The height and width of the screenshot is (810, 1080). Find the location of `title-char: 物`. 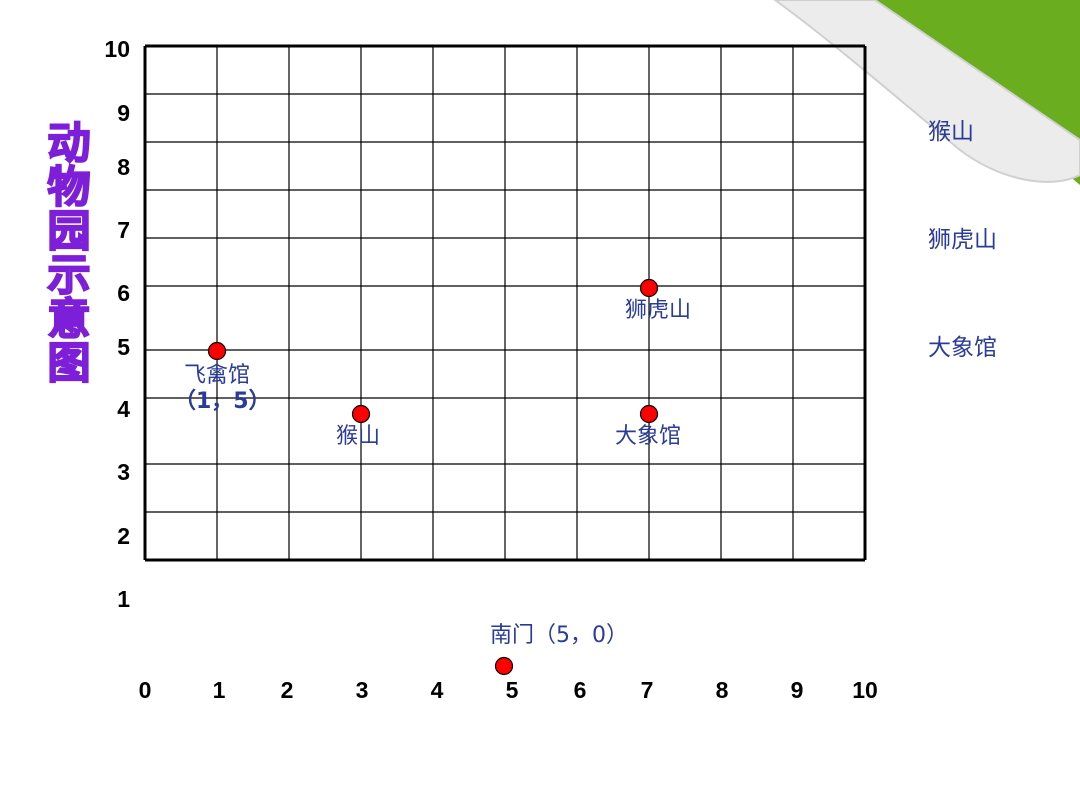

title-char: 物 is located at coordinates (69, 188).